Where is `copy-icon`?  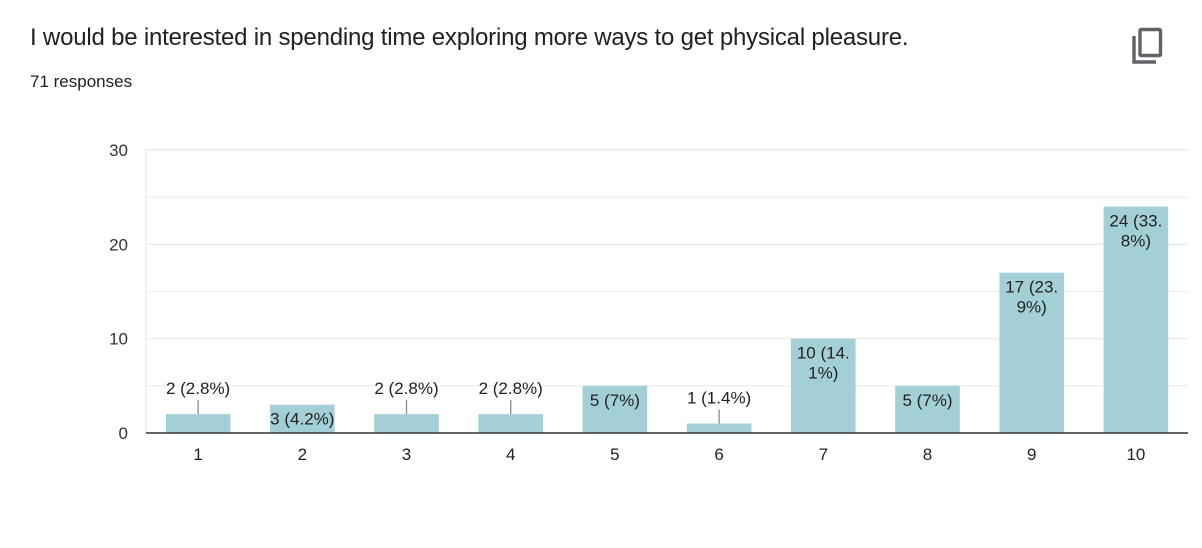
copy-icon is located at coordinates (1147, 45).